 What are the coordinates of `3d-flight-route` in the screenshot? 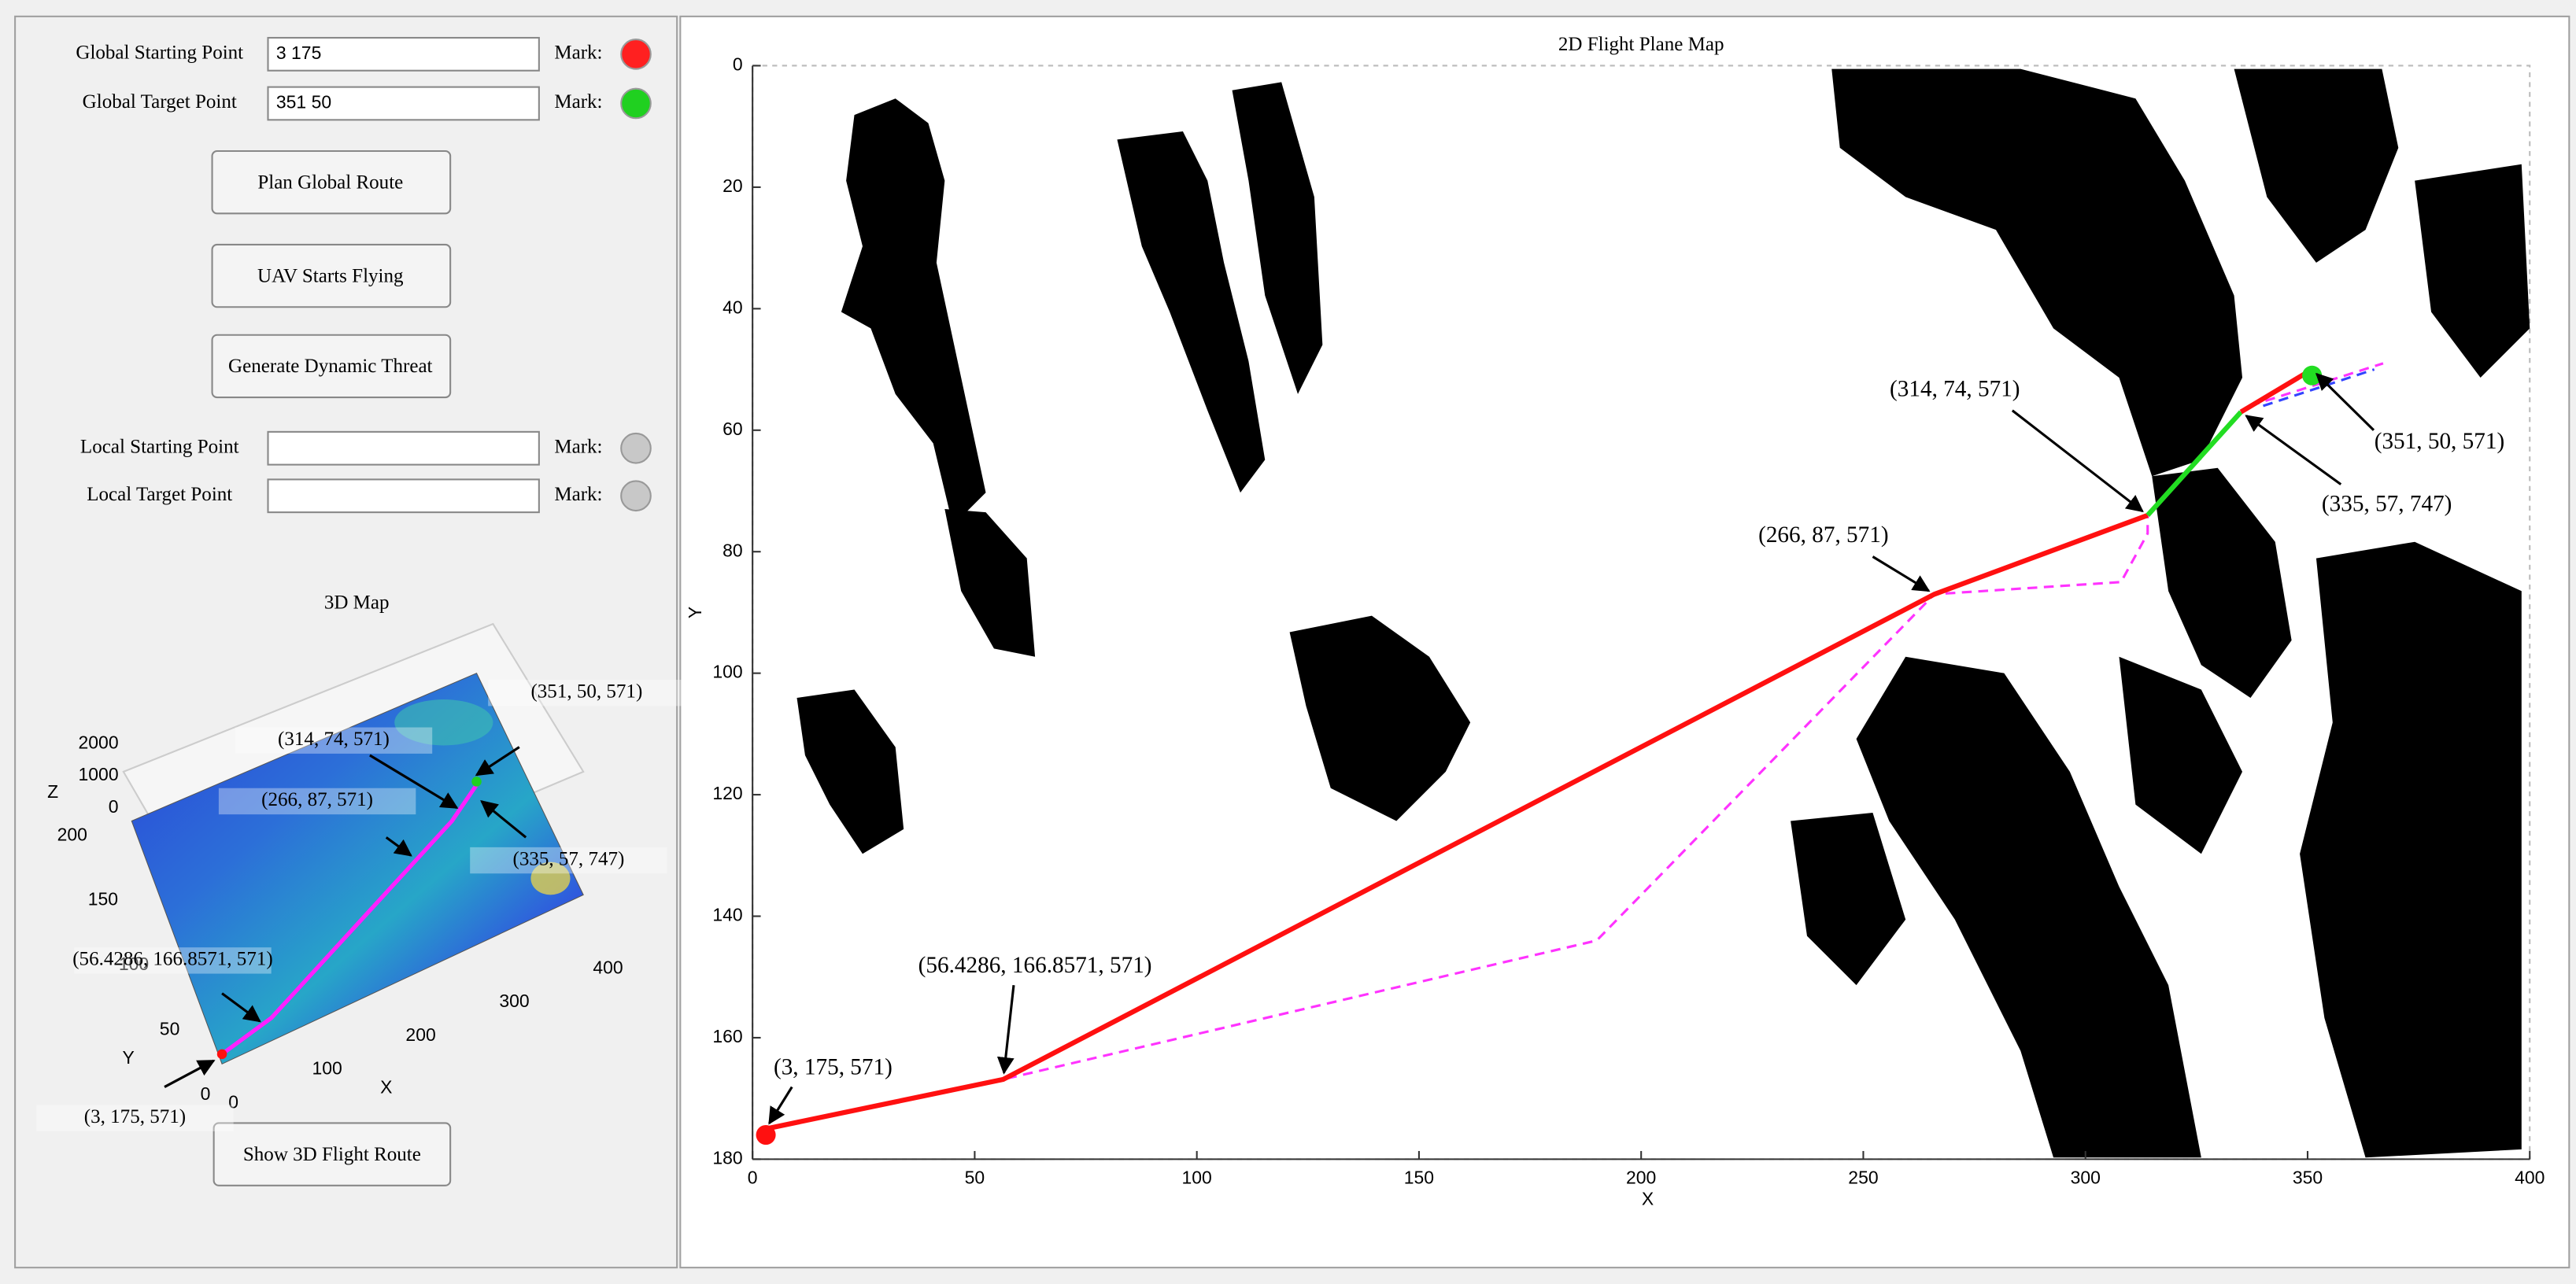 It's located at (349, 920).